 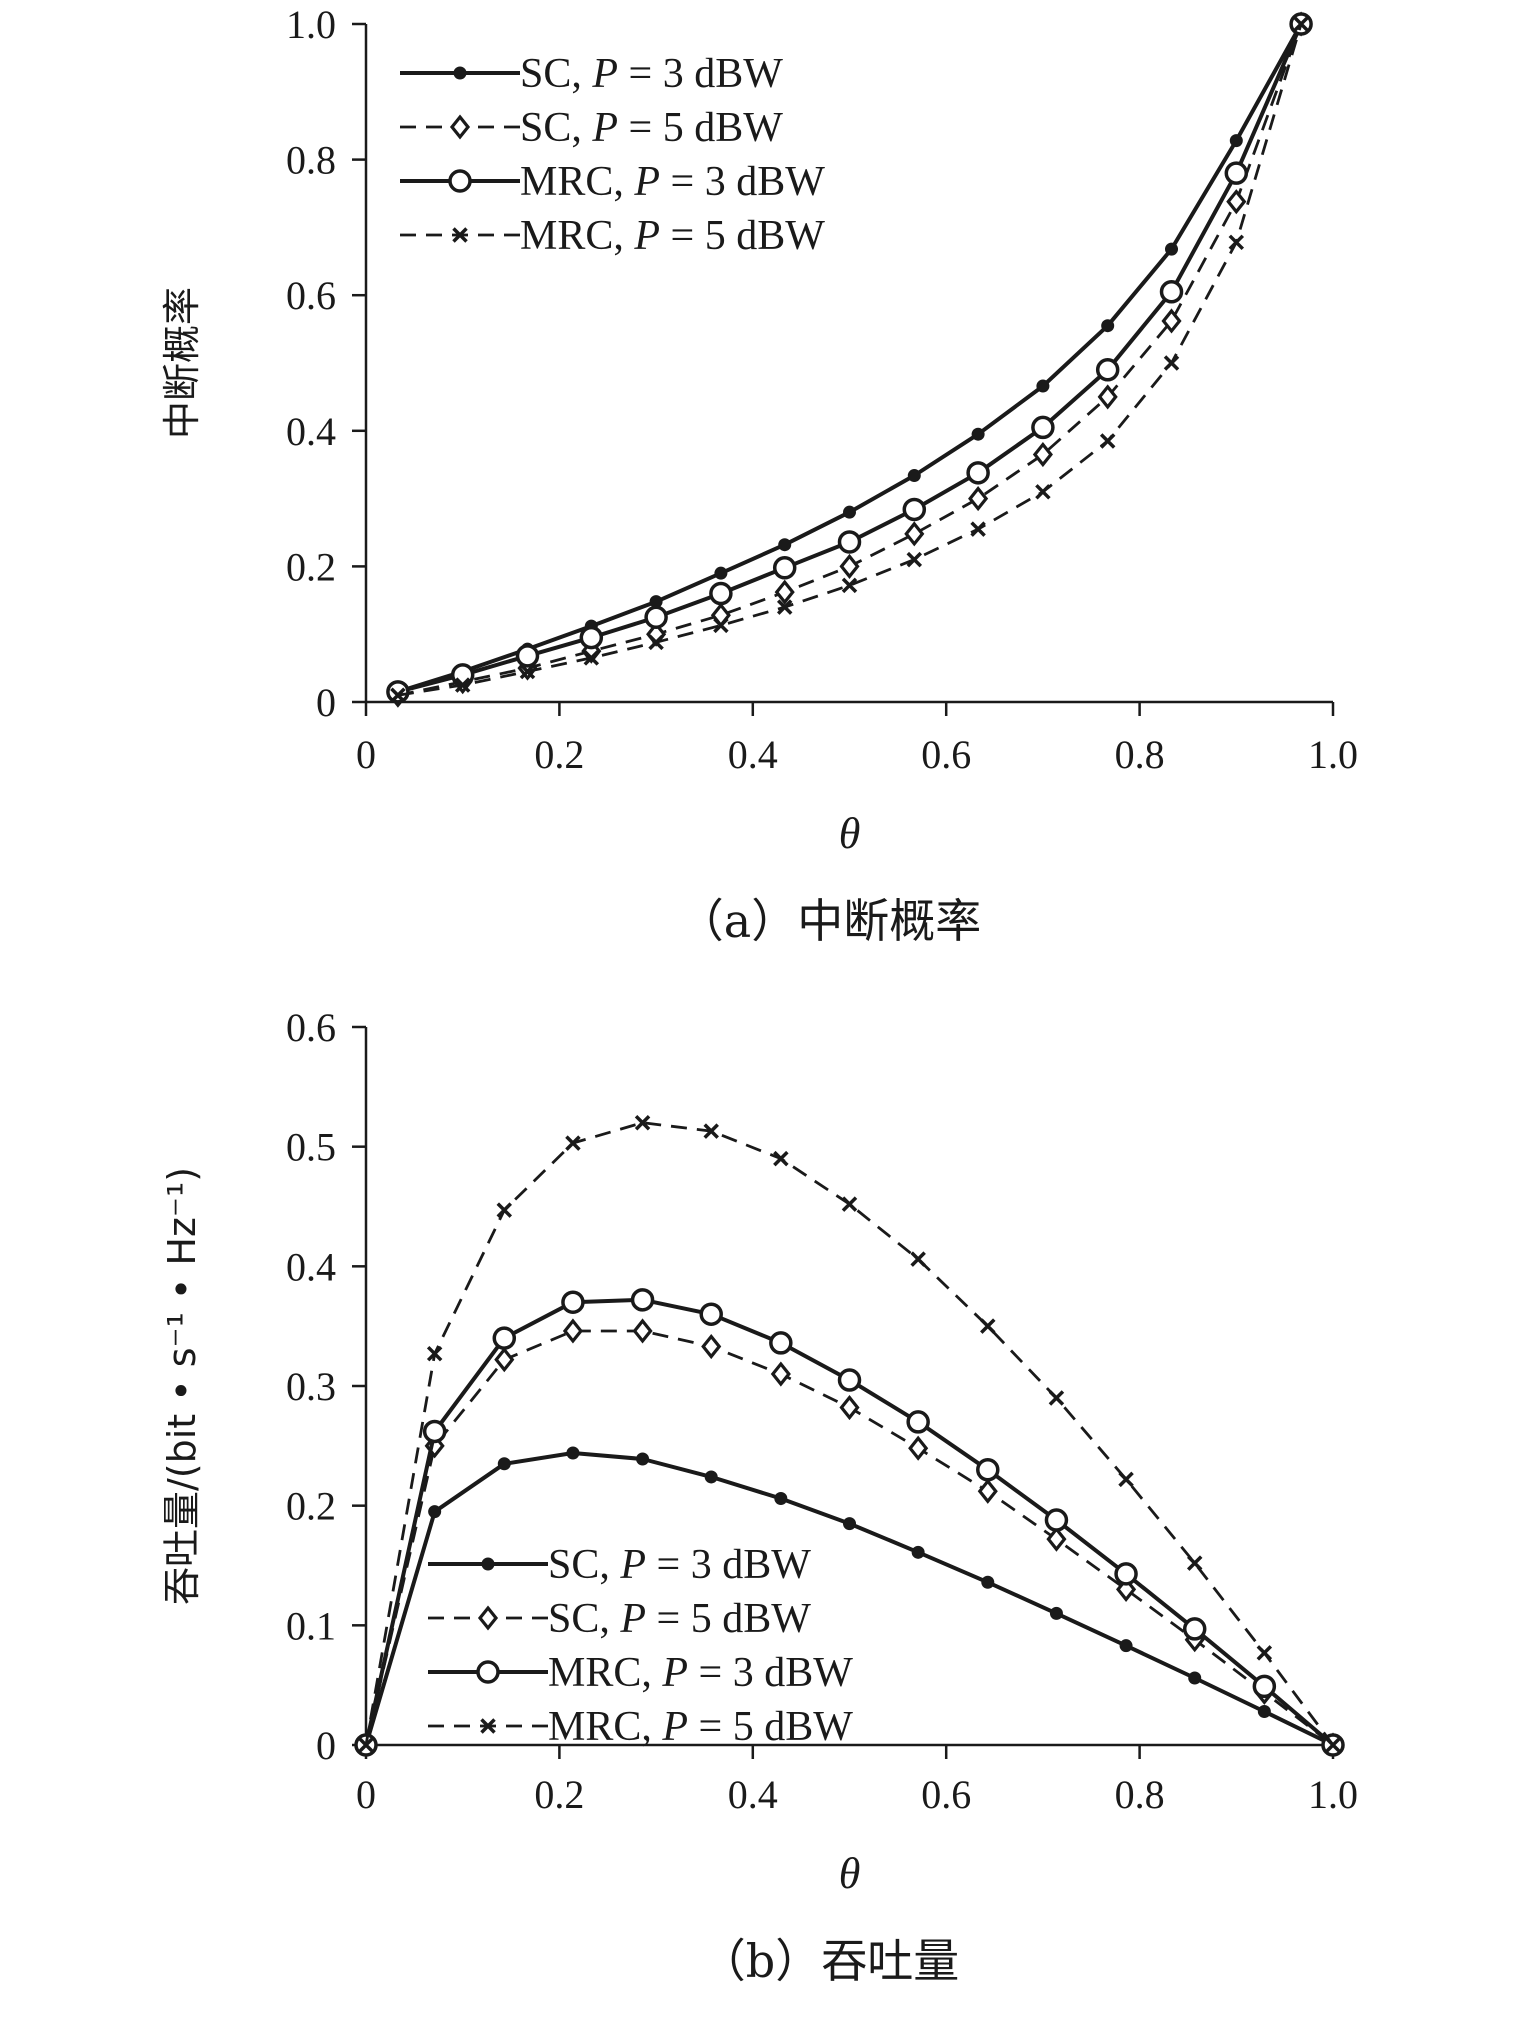 I want to click on x-axis-title: θ, so click(x=850, y=1873).